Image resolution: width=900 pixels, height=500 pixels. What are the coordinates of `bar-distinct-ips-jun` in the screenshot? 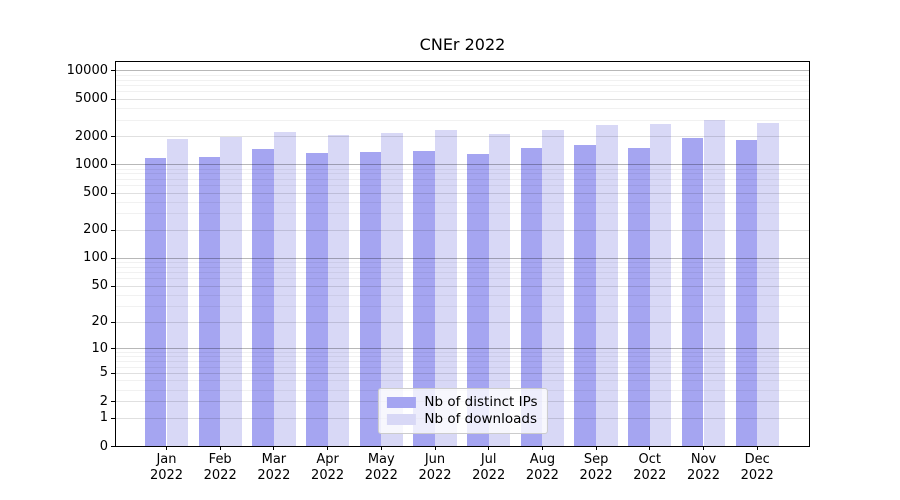 It's located at (424, 298).